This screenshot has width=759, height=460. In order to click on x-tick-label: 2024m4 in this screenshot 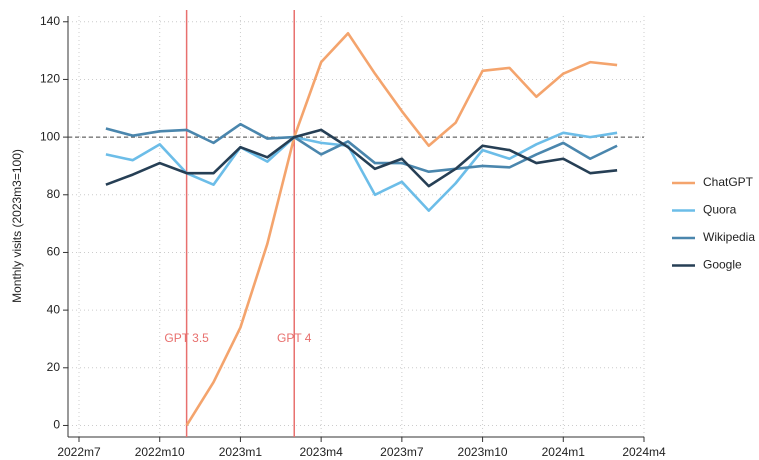, I will do `click(644, 452)`.